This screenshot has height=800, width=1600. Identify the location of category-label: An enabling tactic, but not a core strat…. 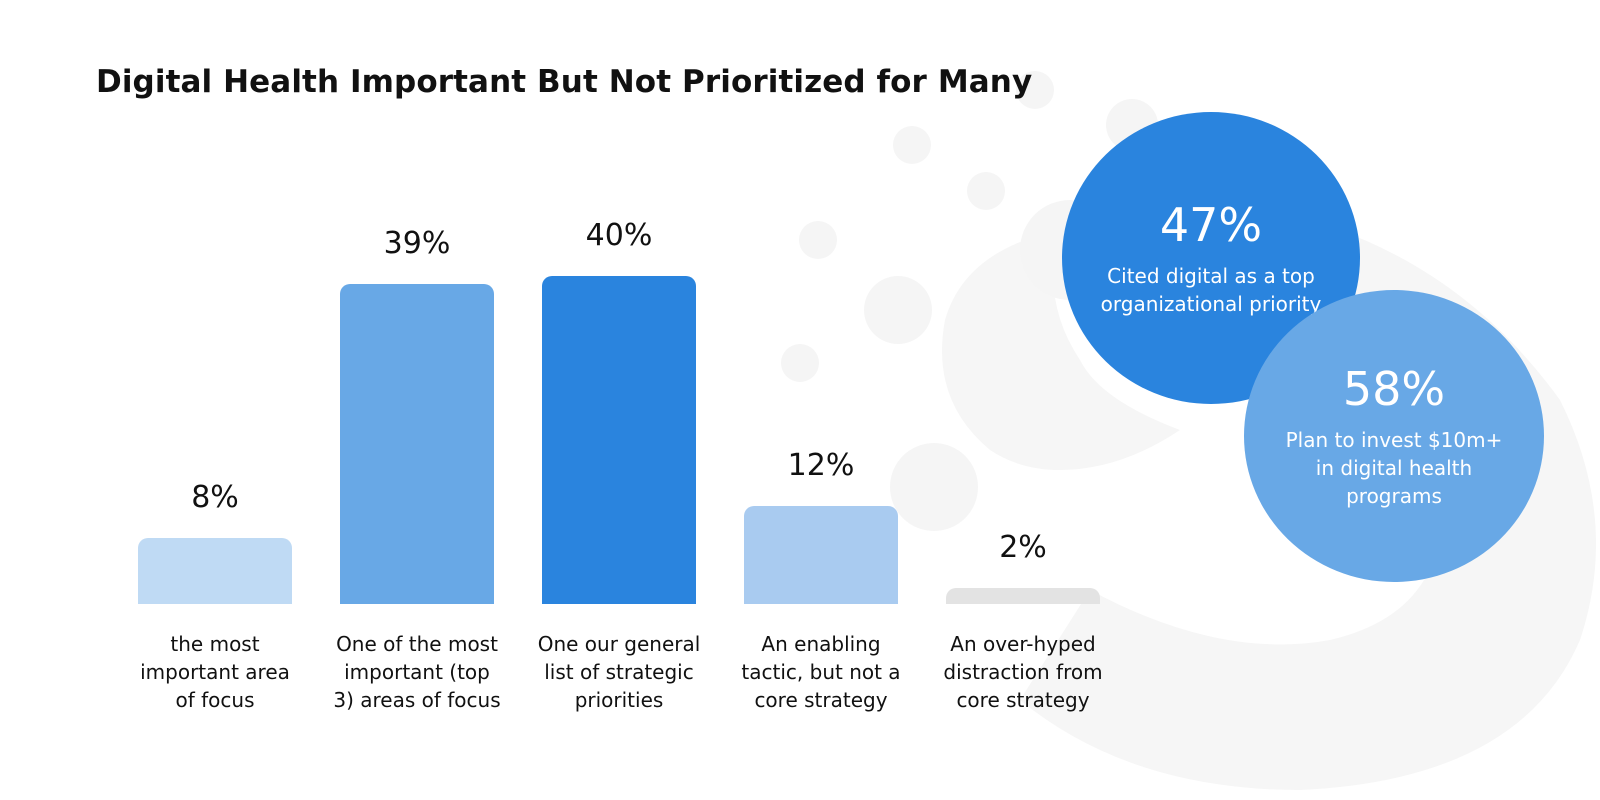
(821, 672).